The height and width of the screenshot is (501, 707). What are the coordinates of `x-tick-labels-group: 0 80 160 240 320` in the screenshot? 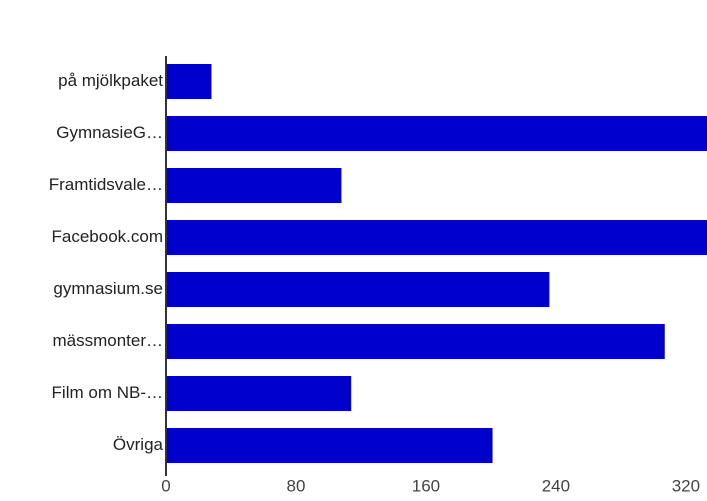 It's located at (430, 485).